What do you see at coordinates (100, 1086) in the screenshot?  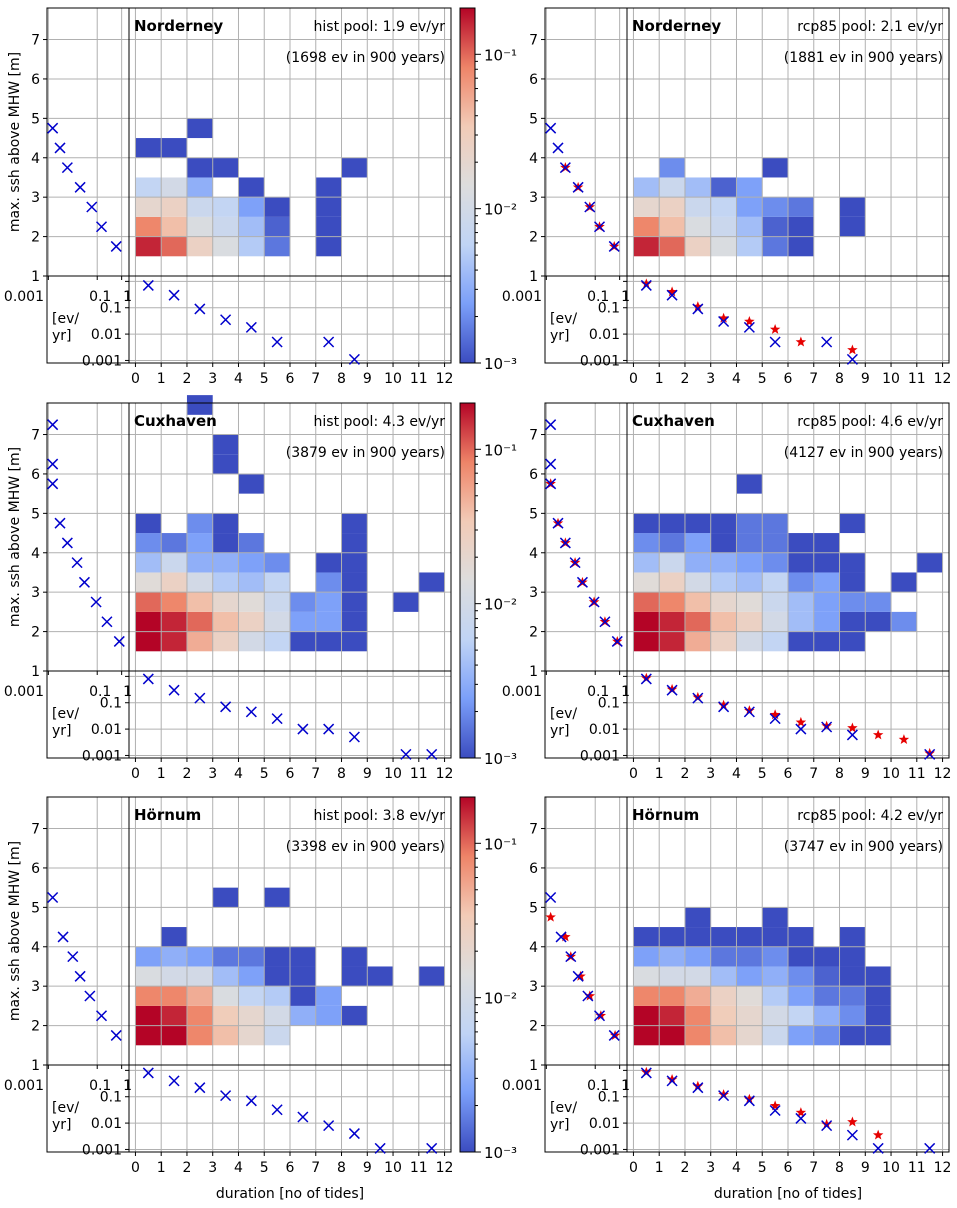 I see `marginal-x-tick-label: 0.1` at bounding box center [100, 1086].